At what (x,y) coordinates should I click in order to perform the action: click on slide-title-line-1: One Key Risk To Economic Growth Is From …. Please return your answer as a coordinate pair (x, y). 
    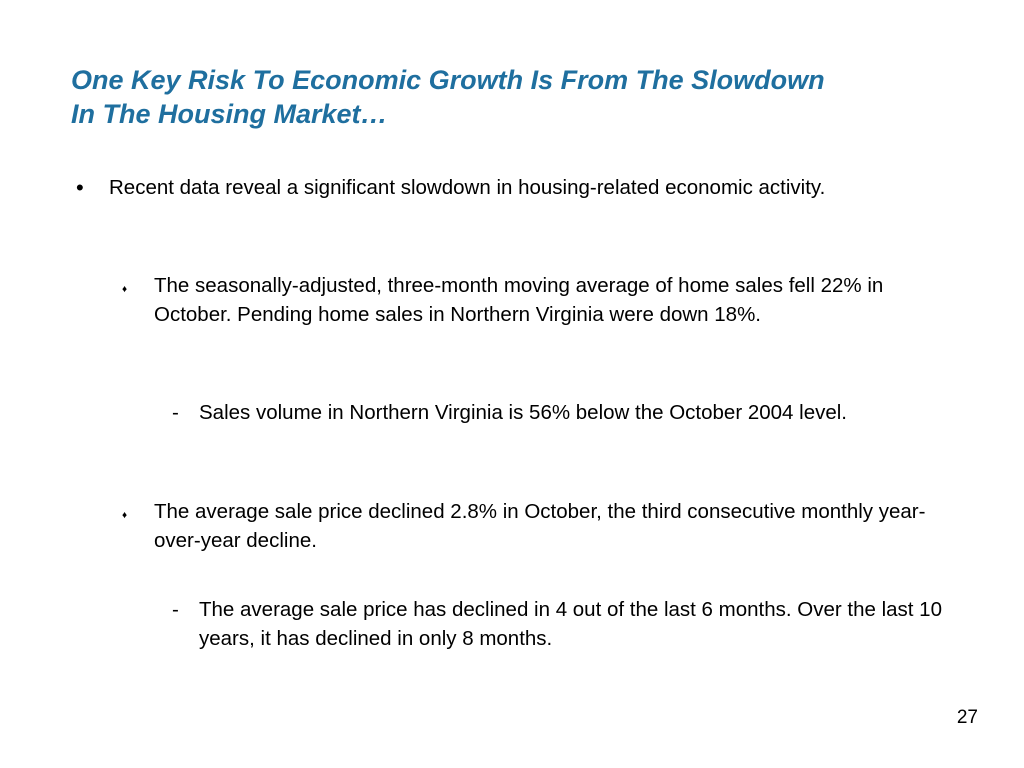
    Looking at the image, I should click on (448, 80).